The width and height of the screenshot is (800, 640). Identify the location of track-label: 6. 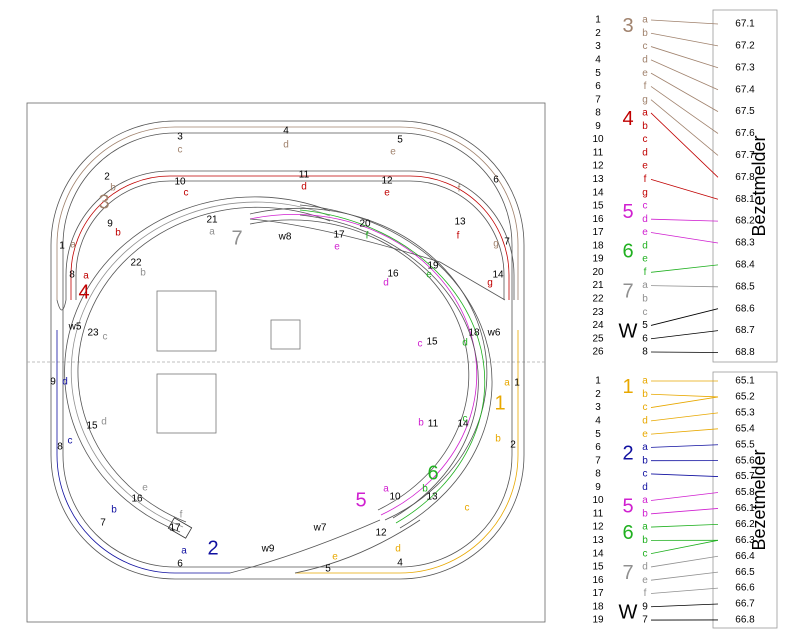
(496, 180).